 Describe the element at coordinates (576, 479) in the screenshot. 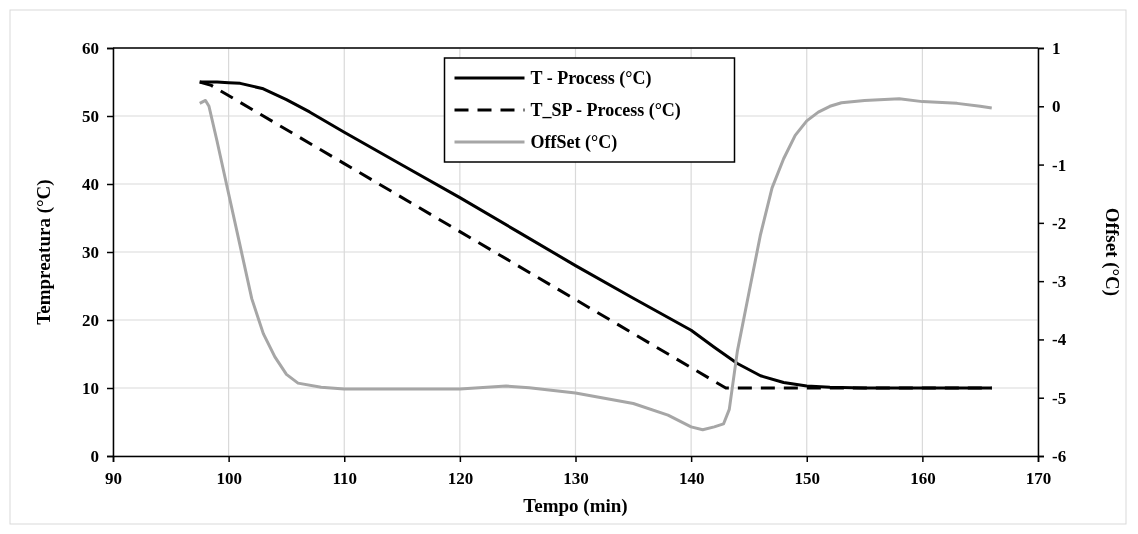

I see `x-tick-label: 130` at that location.